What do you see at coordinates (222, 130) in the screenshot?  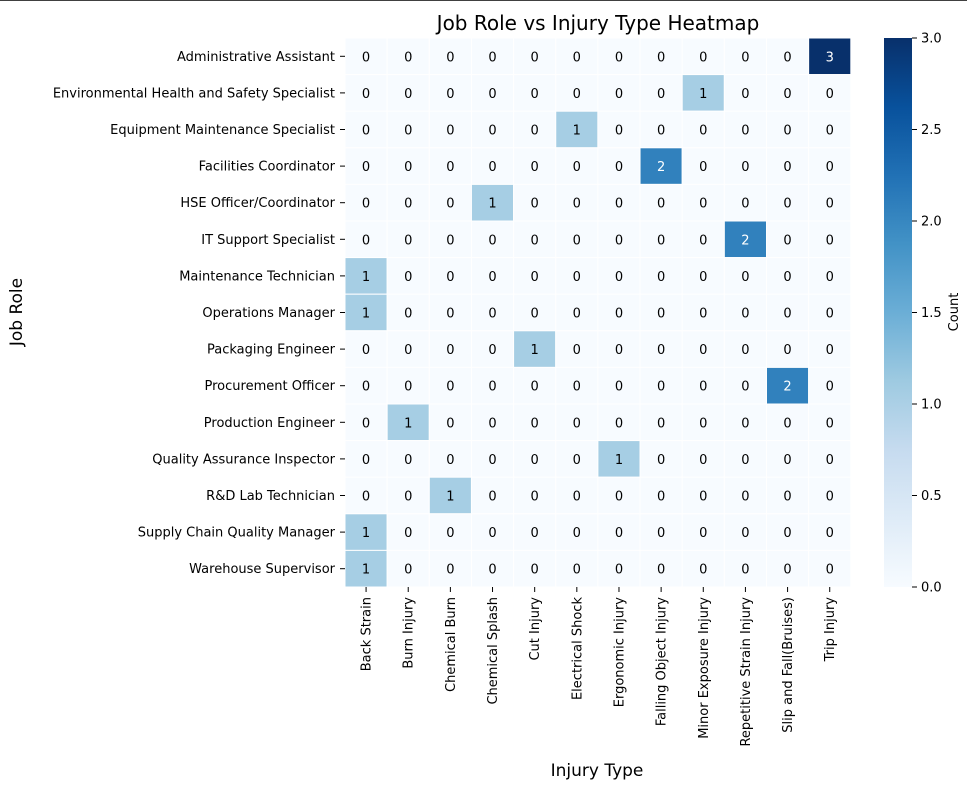 I see `y-tick-label: Equipment Maintenance Specialist` at bounding box center [222, 130].